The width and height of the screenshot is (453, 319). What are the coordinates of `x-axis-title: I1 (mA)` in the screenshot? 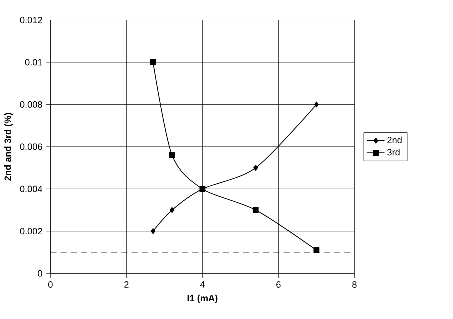 It's located at (203, 299).